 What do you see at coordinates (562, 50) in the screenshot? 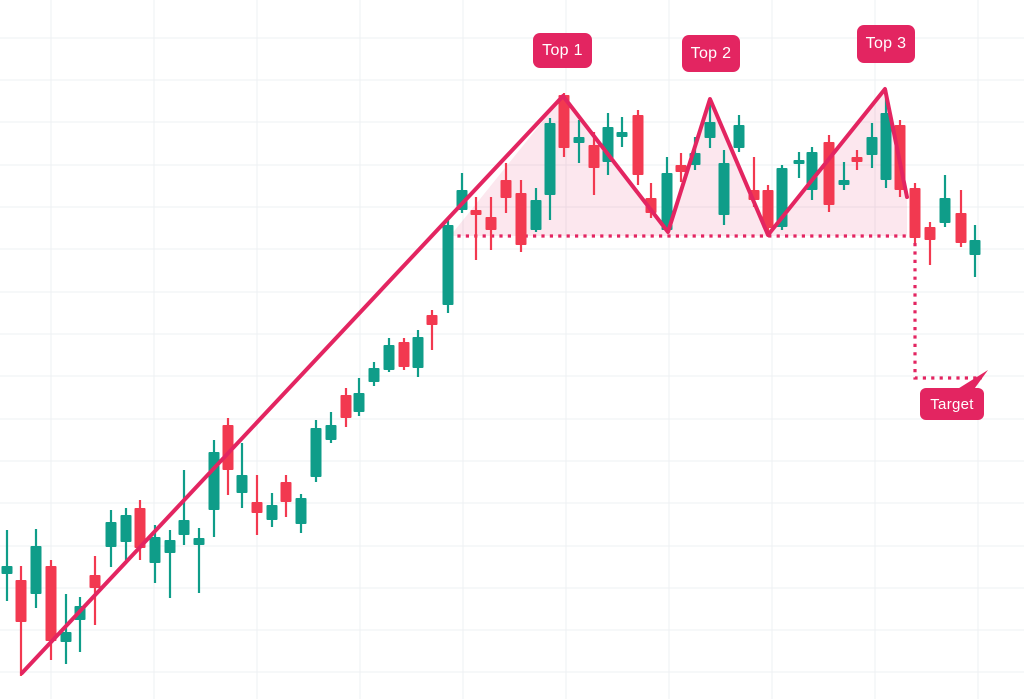
I see `top1-badge: Top 1` at bounding box center [562, 50].